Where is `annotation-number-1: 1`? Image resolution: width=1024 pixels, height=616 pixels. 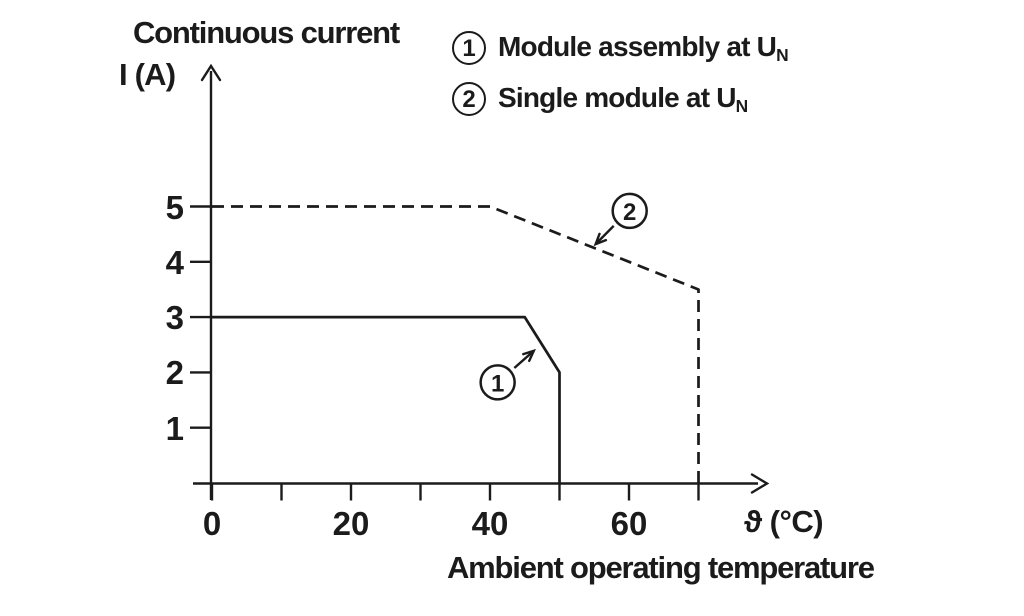
annotation-number-1: 1 is located at coordinates (497, 383).